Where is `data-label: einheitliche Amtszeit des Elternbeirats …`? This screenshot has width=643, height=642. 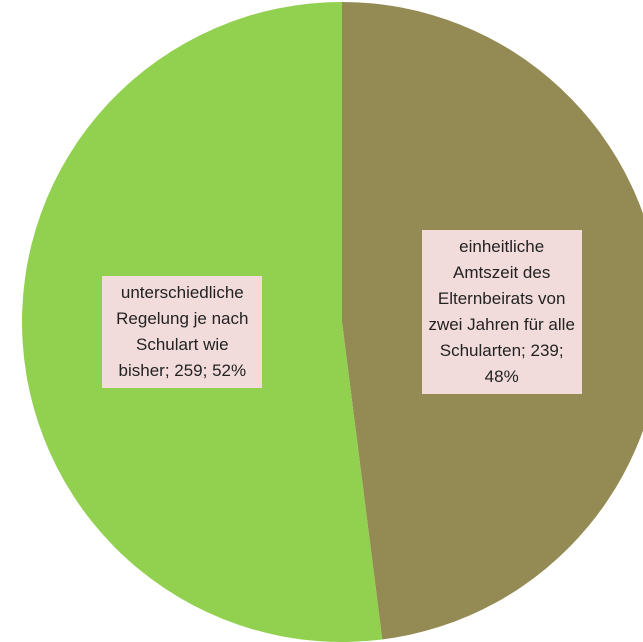
data-label: einheitliche Amtszeit des Elternbeirats … is located at coordinates (501, 311).